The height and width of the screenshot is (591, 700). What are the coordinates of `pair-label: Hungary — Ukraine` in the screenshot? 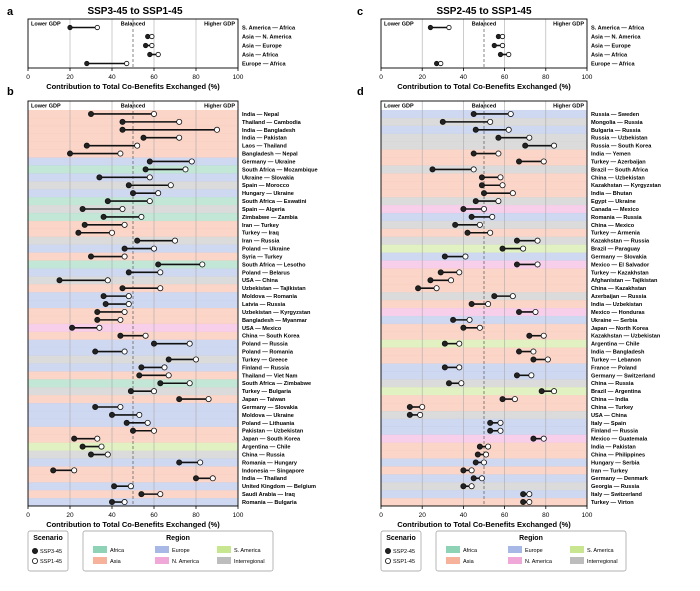 It's located at (268, 194).